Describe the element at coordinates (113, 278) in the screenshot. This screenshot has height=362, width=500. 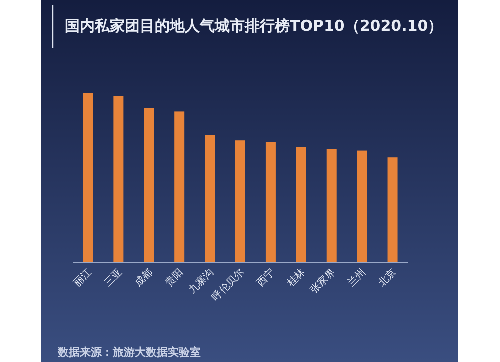
I see `x-tick-label: 三亚` at that location.